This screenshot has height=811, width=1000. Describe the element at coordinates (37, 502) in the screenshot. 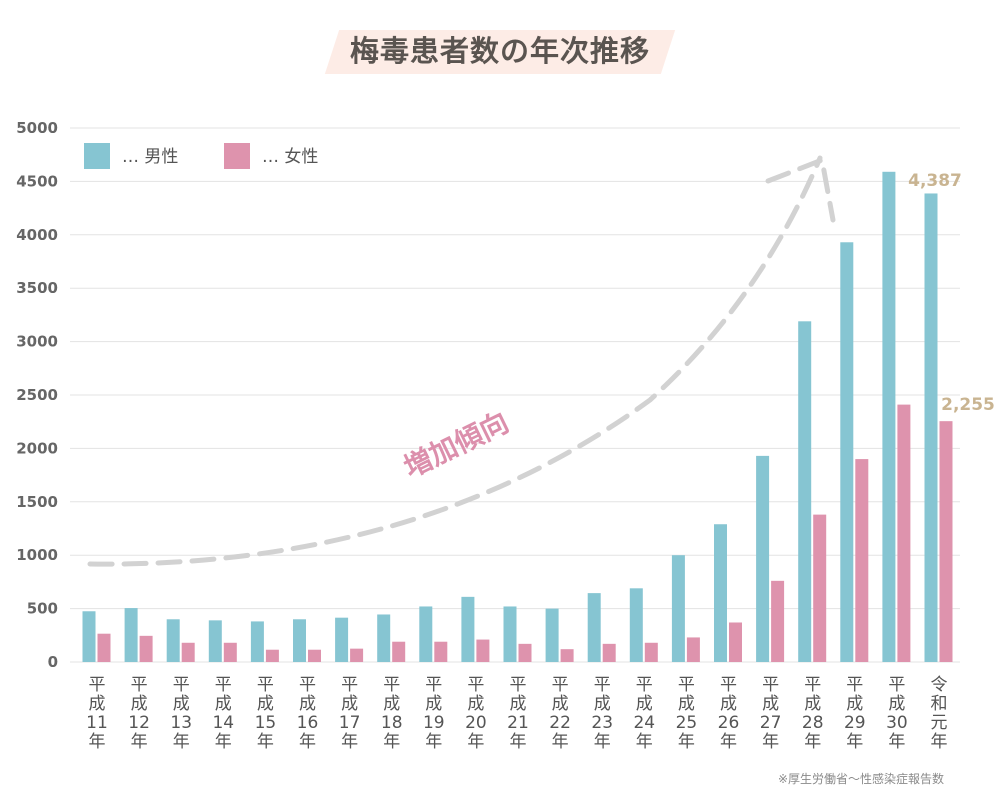

I see `y-tick-label: 1500` at that location.